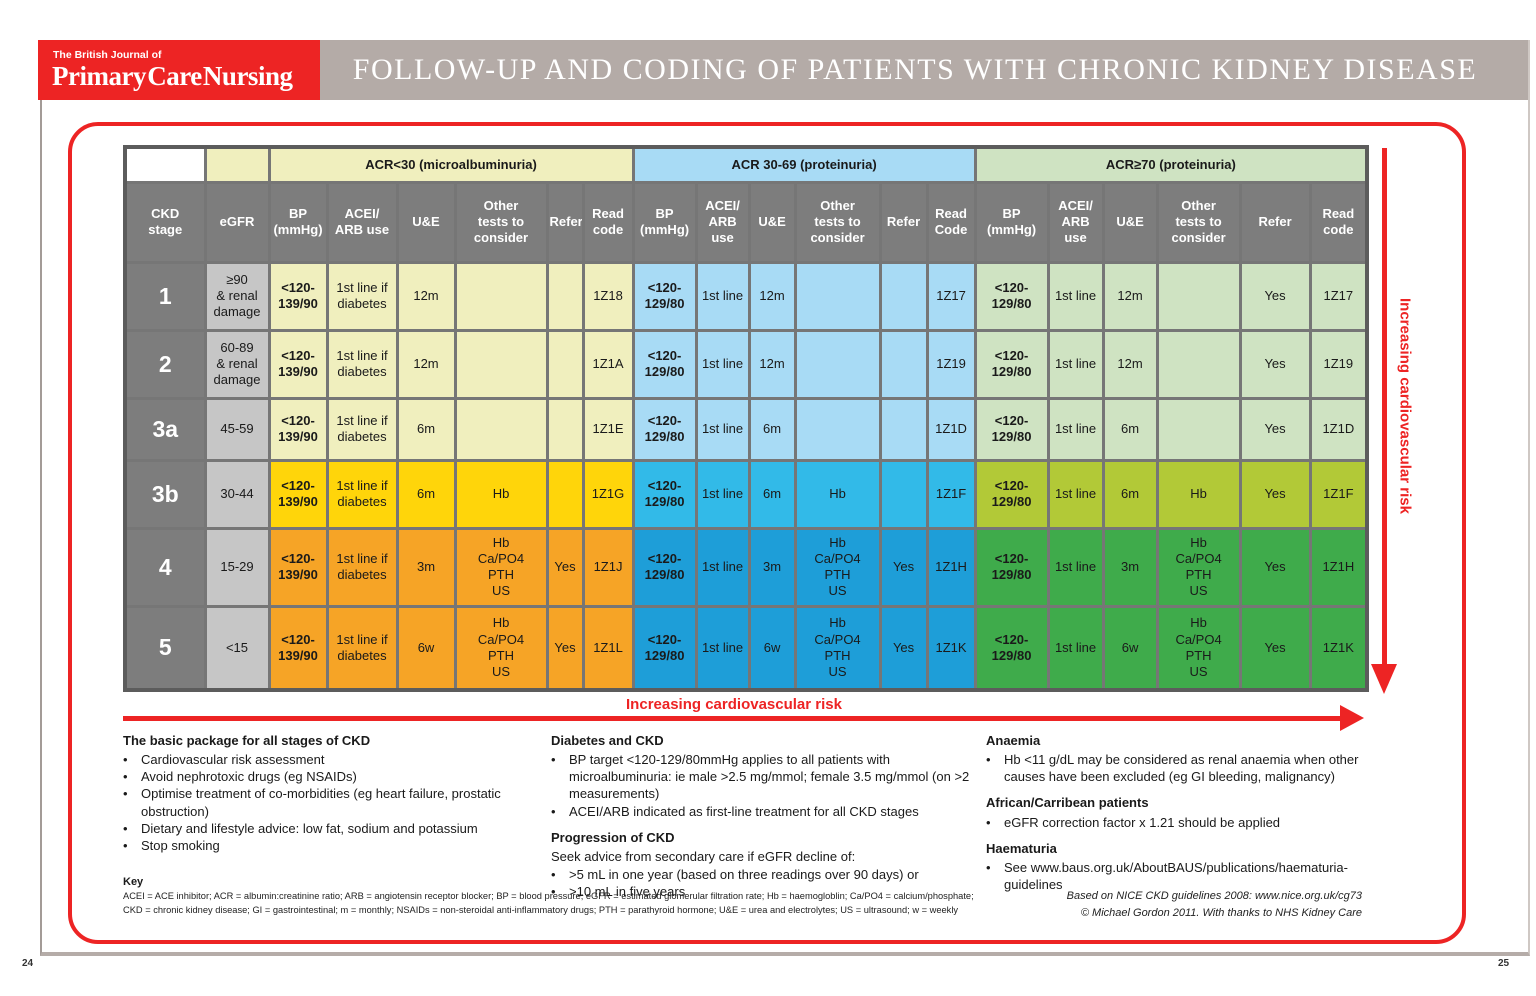 The height and width of the screenshot is (996, 1536). Describe the element at coordinates (1338, 648) in the screenshot. I see `read-code-cell: 1Z1K` at that location.